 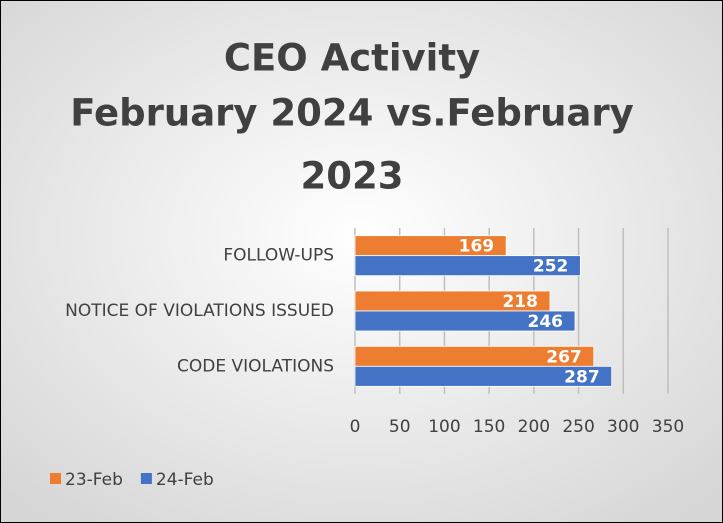 I want to click on data-label: 218, so click(x=520, y=302).